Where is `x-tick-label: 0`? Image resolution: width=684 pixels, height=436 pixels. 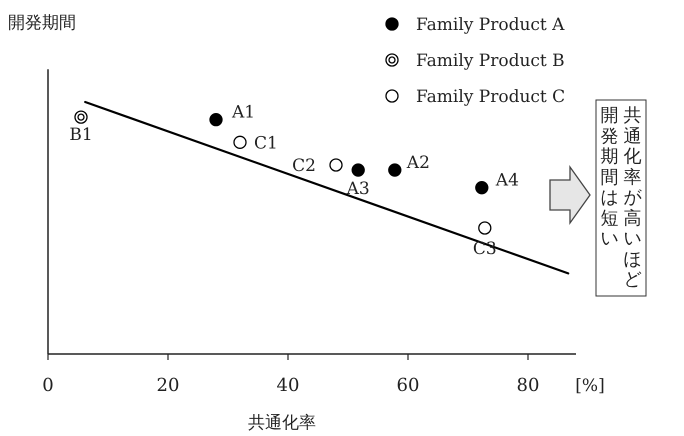 x-tick-label: 0 is located at coordinates (48, 385).